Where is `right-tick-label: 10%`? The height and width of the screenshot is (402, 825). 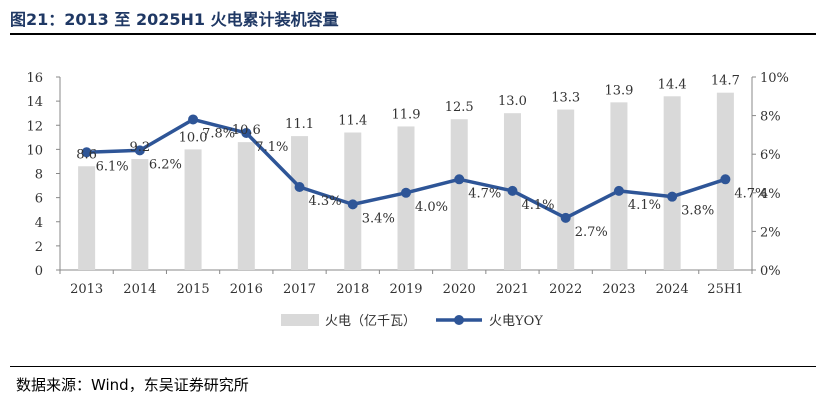 right-tick-label: 10% is located at coordinates (774, 78).